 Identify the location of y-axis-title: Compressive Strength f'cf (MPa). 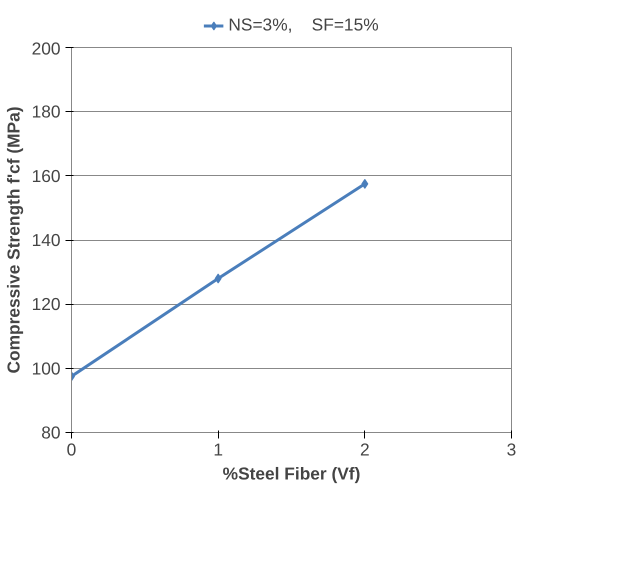
(14, 240).